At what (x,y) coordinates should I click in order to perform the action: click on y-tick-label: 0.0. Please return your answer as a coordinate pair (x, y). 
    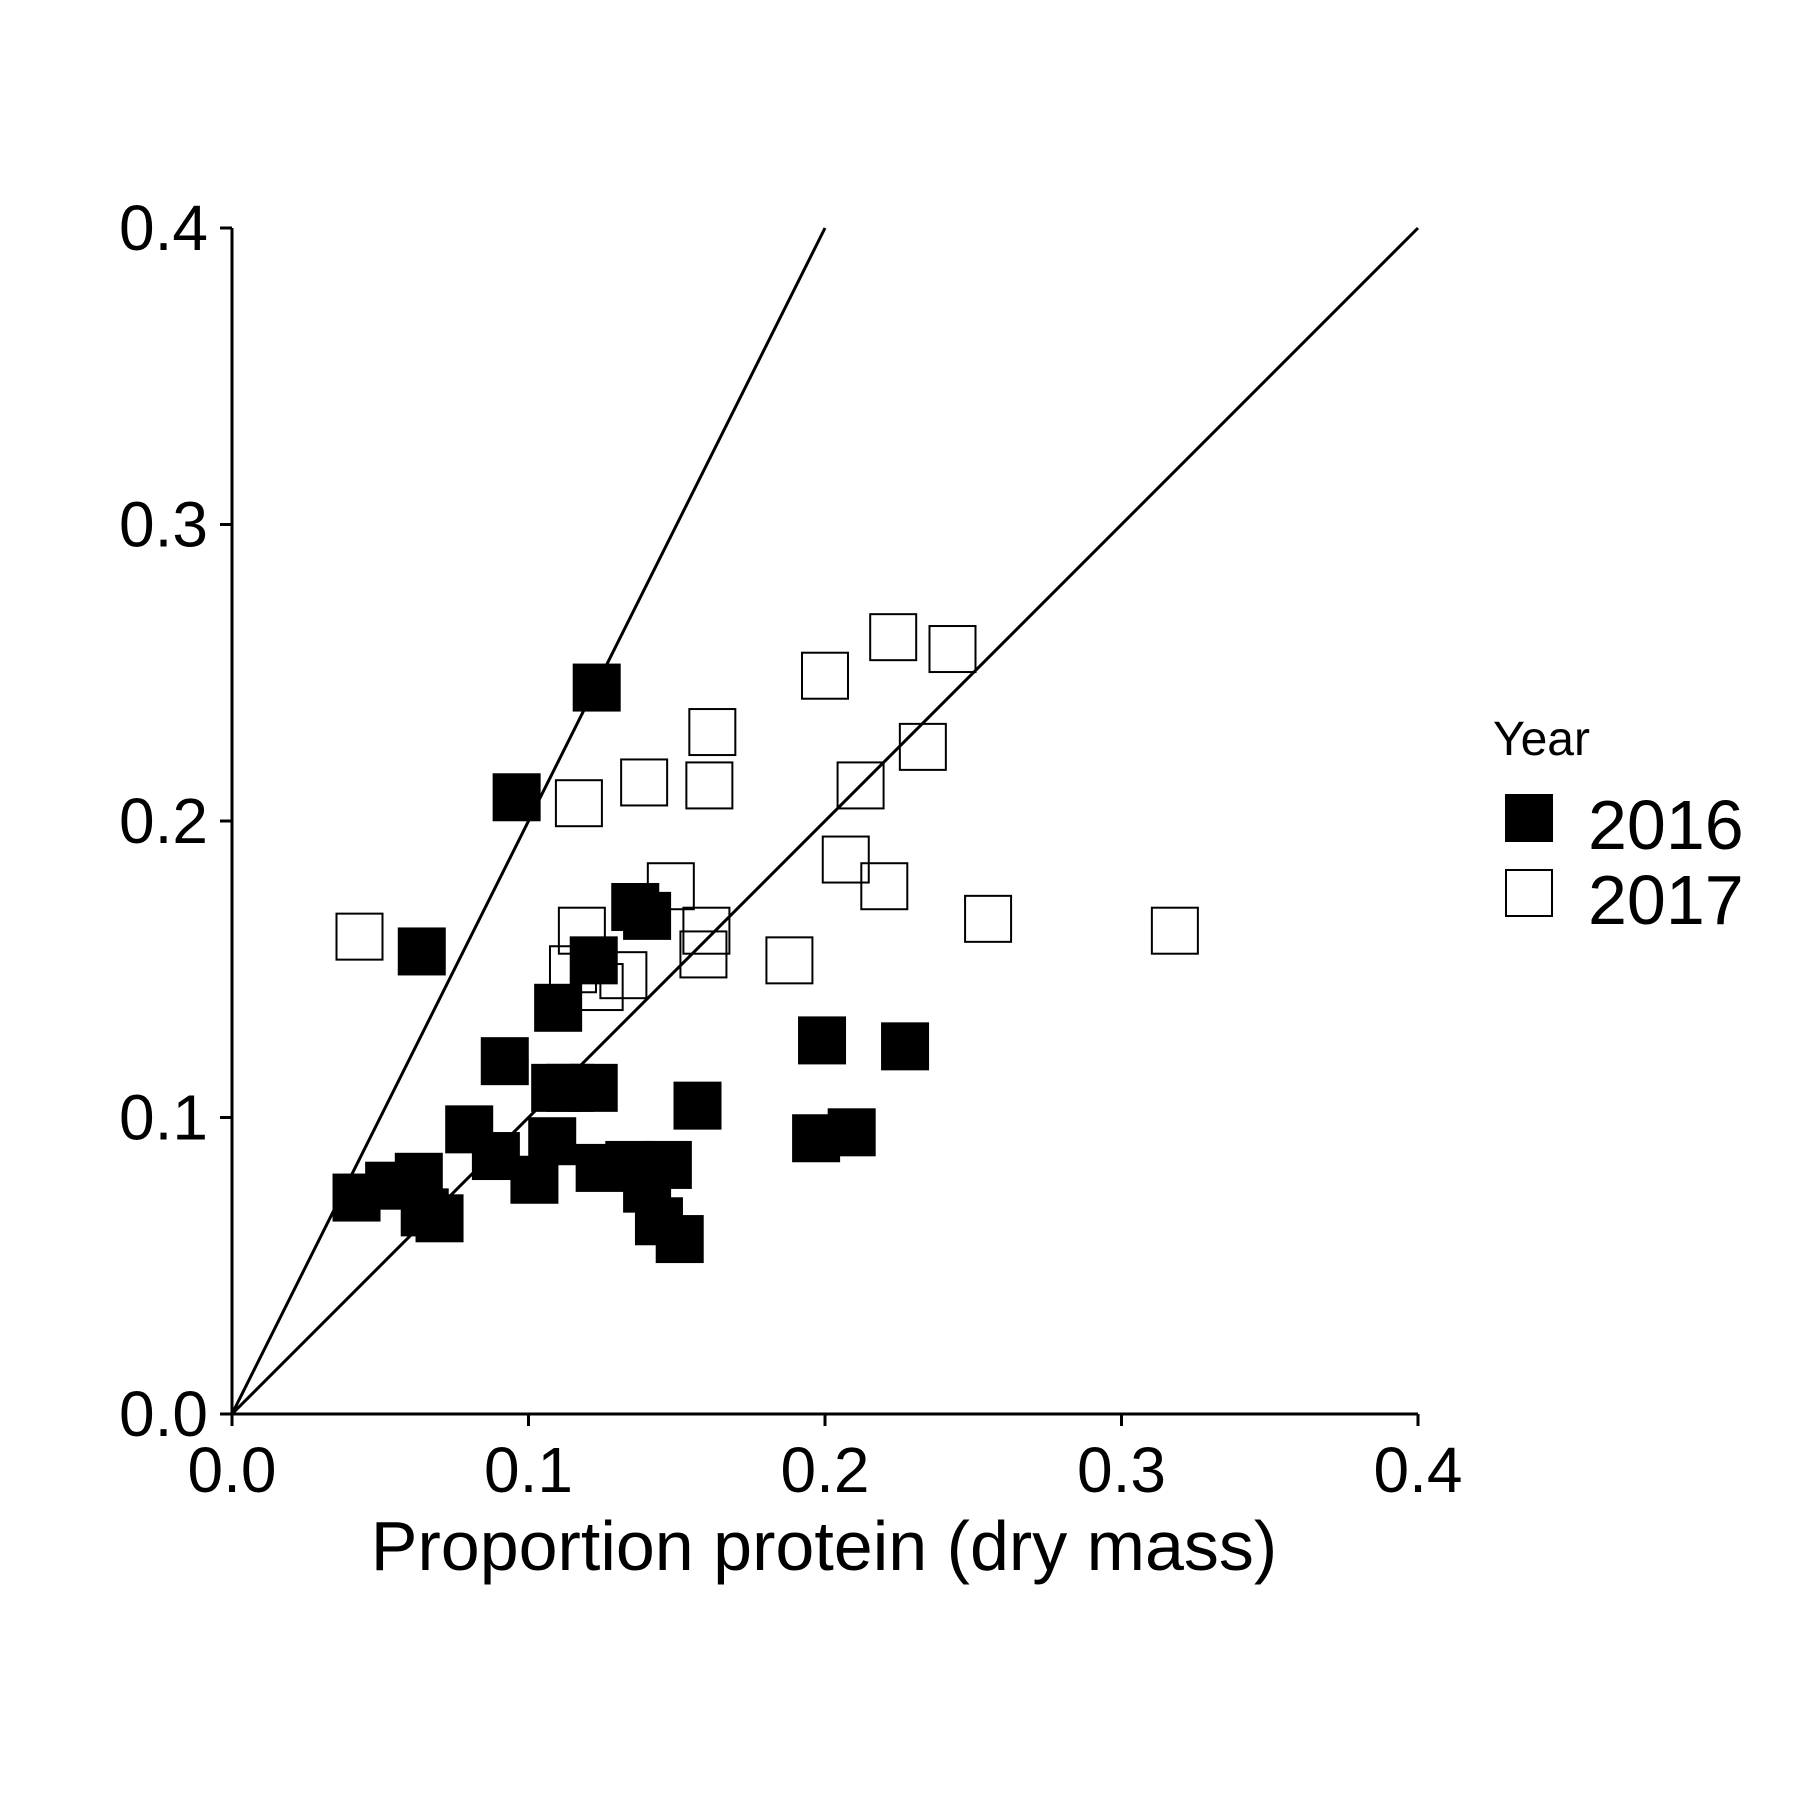
    Looking at the image, I should click on (163, 1414).